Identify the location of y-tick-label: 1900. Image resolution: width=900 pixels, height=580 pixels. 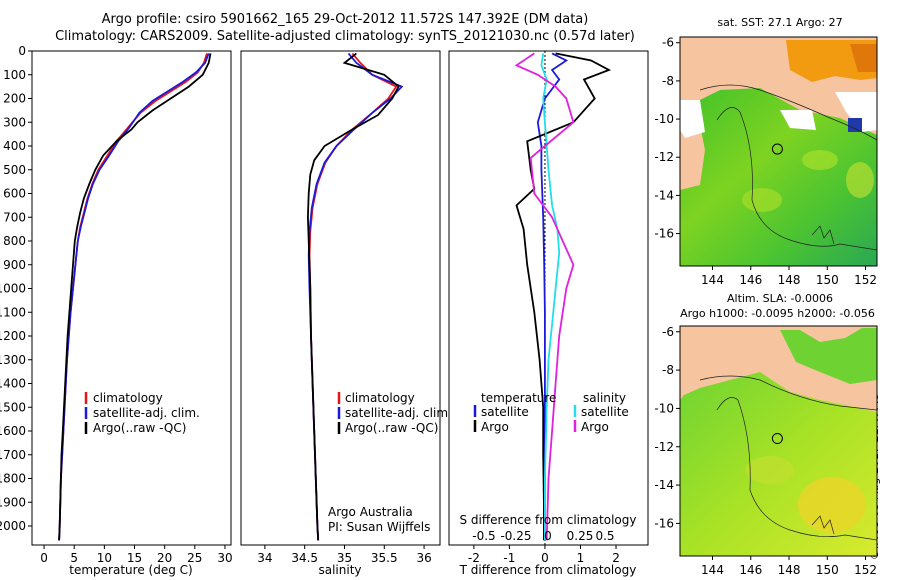
(13, 502).